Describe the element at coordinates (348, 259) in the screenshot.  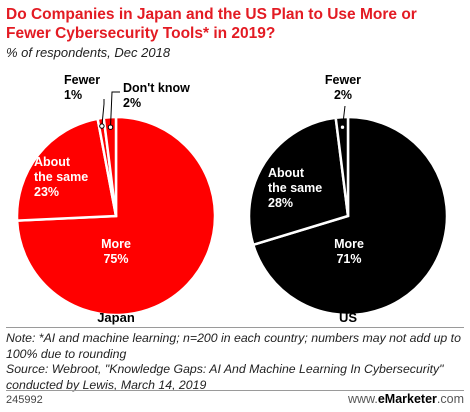
I see `pie-value-more: 71%` at that location.